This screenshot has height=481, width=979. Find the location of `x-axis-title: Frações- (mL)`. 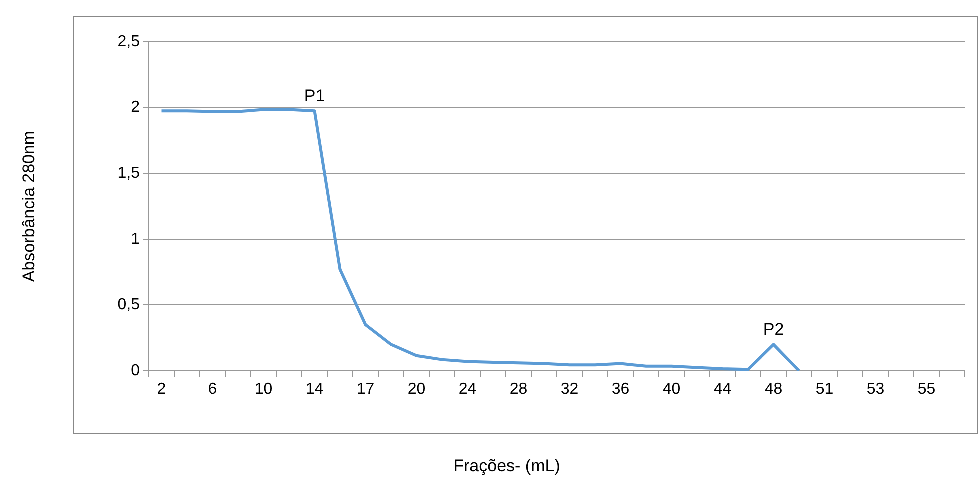

x-axis-title: Frações- (mL) is located at coordinates (507, 466).